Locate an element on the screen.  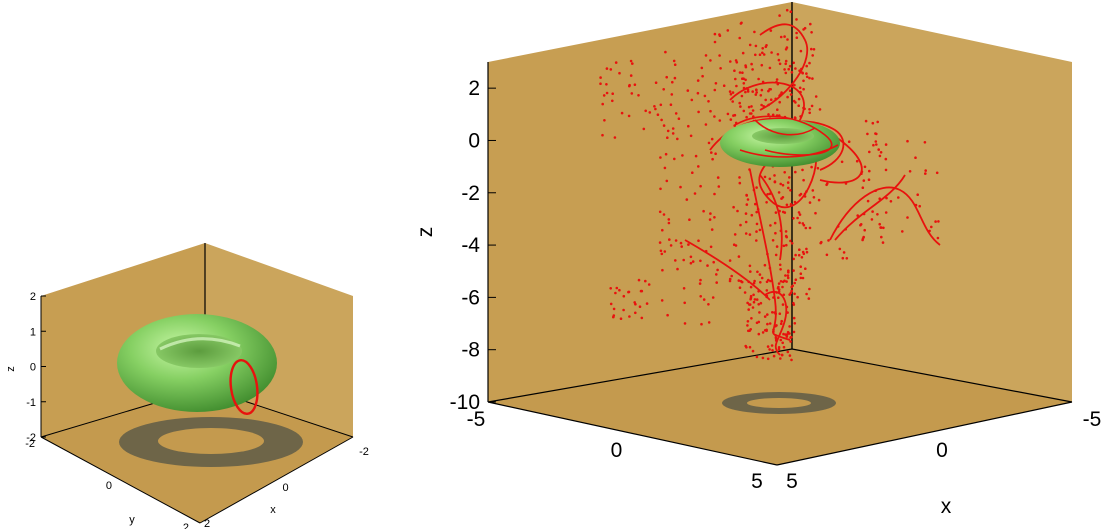
right-z-tick-label: -2 is located at coordinates (470, 193).